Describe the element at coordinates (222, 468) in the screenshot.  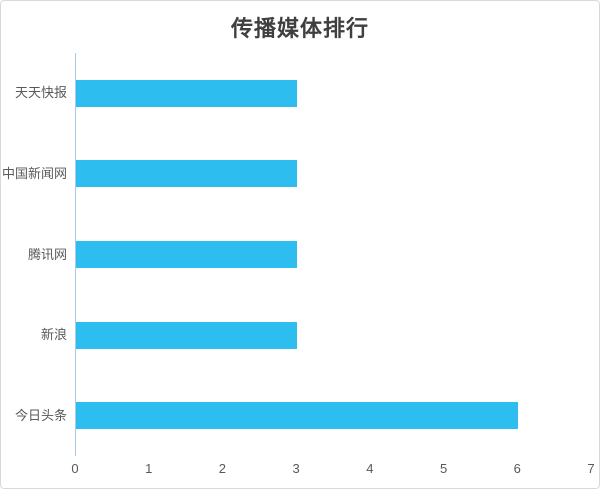
I see `x-tick-label: 2` at that location.